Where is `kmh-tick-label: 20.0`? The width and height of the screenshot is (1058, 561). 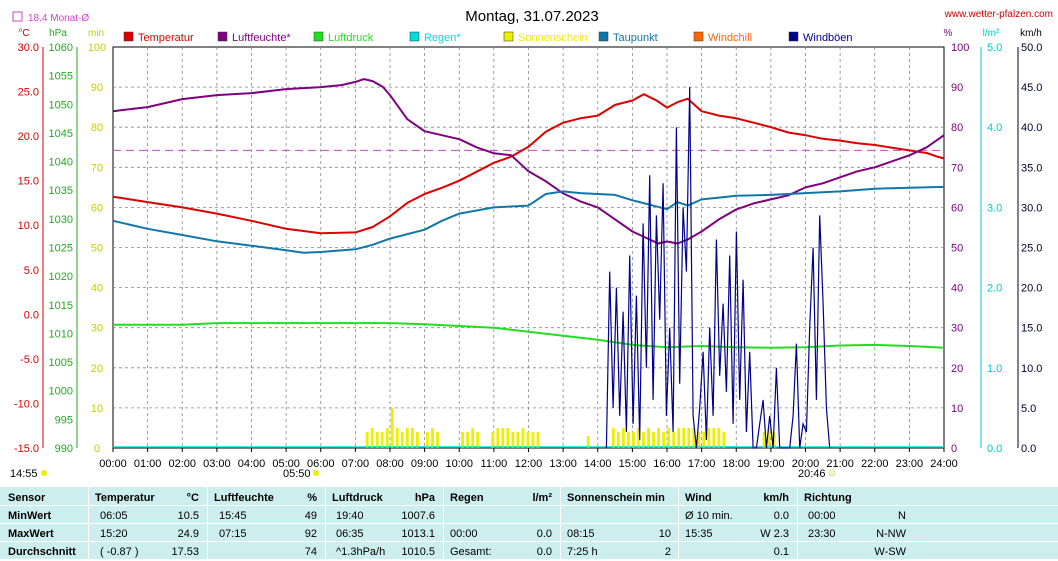 kmh-tick-label: 20.0 is located at coordinates (1031, 289).